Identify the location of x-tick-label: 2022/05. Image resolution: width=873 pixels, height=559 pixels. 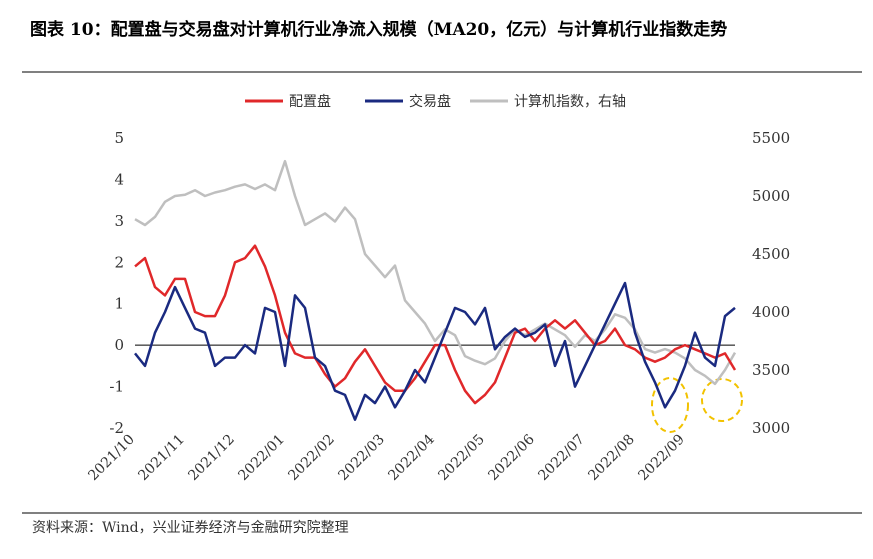
(461, 458).